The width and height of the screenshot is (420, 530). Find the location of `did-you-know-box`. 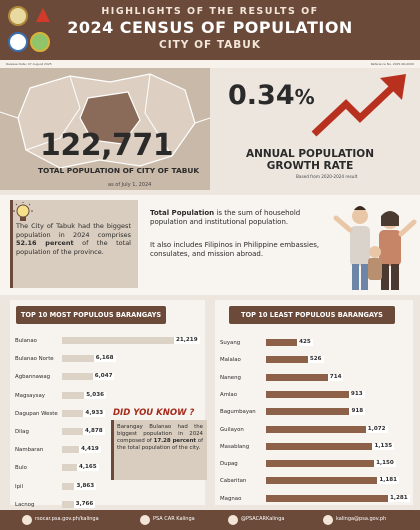

did-you-know-box is located at coordinates (159, 450).